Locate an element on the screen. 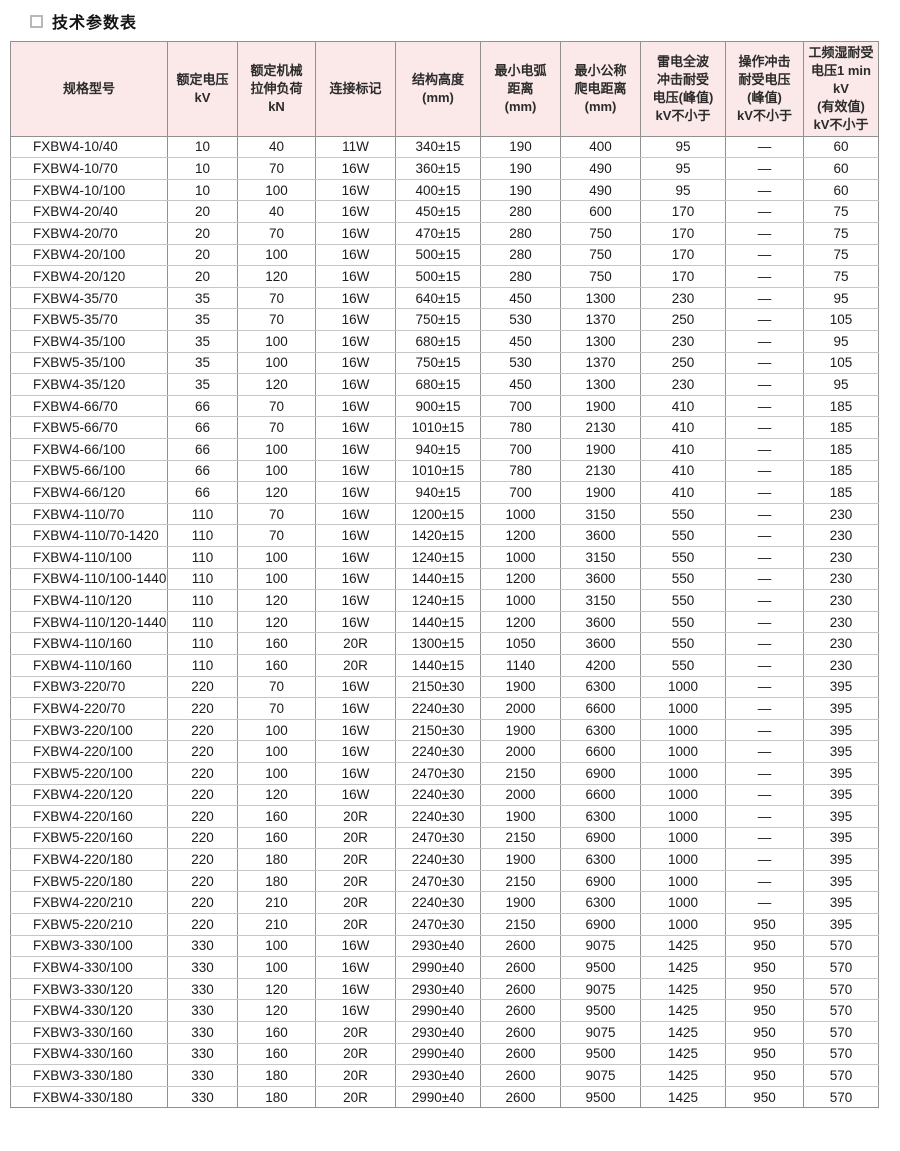 This screenshot has height=1151, width=900. value-cell: 340±15 is located at coordinates (438, 147).